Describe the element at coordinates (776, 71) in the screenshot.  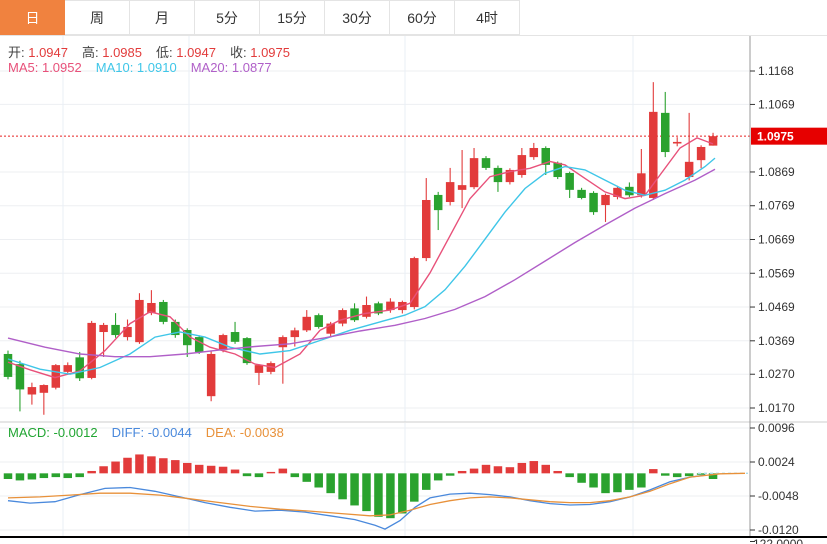
I see `price-tick-label: 1.1168` at that location.